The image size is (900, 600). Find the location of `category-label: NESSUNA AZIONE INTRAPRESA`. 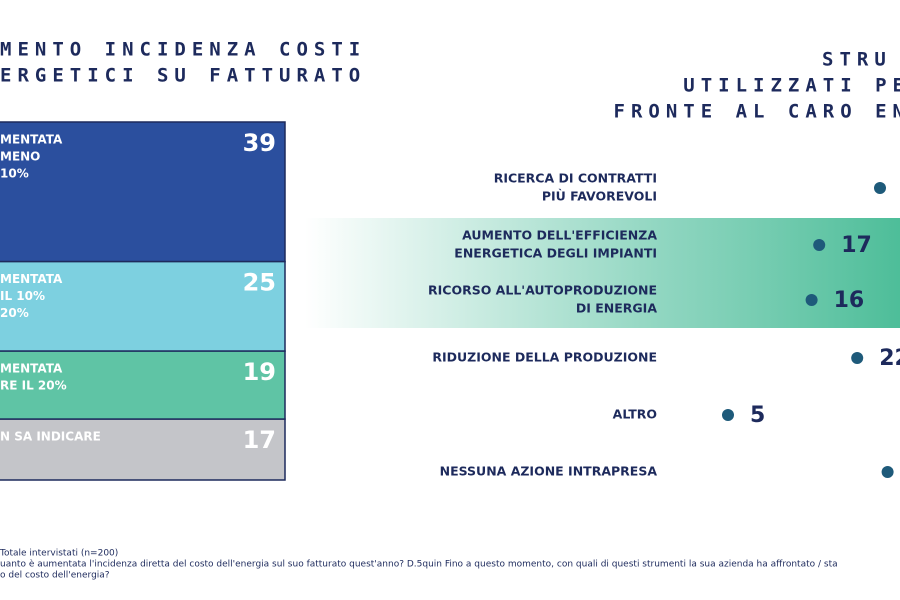

category-label: NESSUNA AZIONE INTRAPRESA is located at coordinates (549, 471).